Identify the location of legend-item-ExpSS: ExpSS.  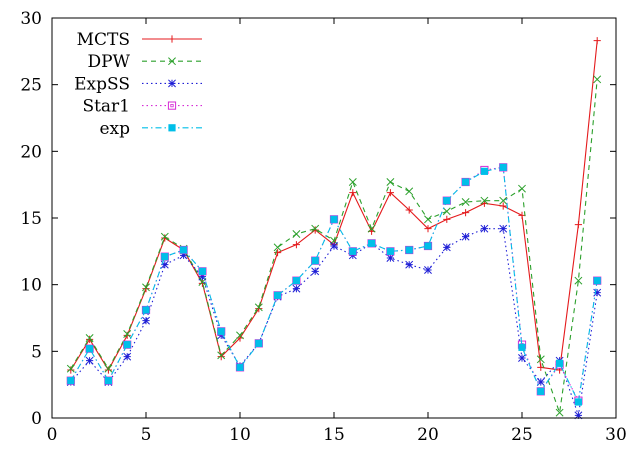
(138, 84).